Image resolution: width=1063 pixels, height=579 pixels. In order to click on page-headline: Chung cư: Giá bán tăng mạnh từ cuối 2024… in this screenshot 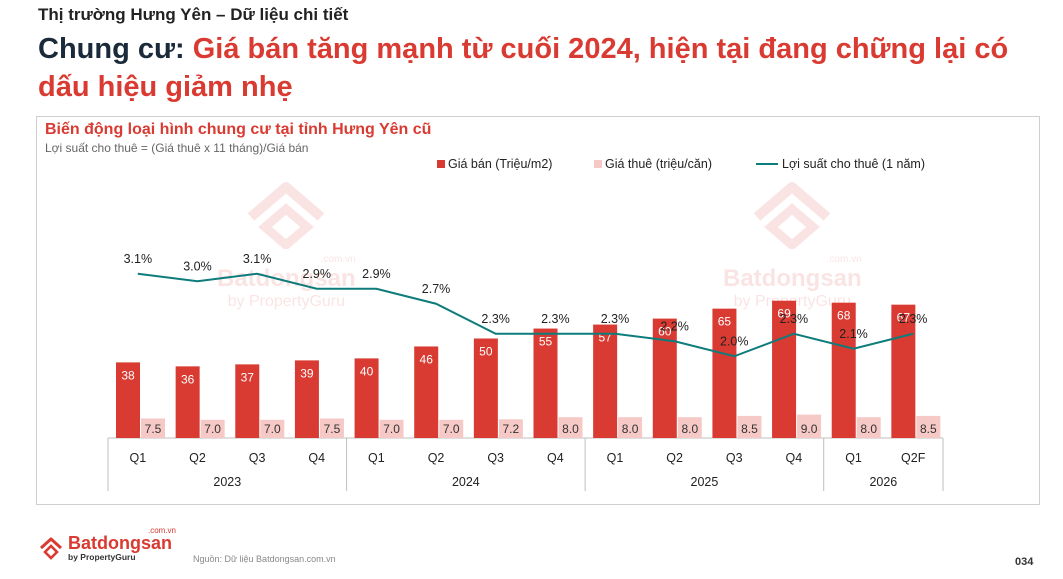, I will do `click(538, 68)`.